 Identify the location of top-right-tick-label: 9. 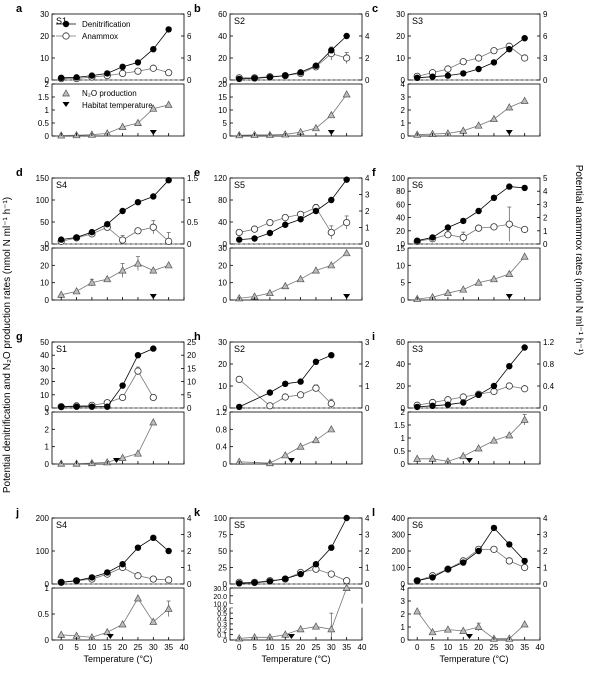
(189, 14).